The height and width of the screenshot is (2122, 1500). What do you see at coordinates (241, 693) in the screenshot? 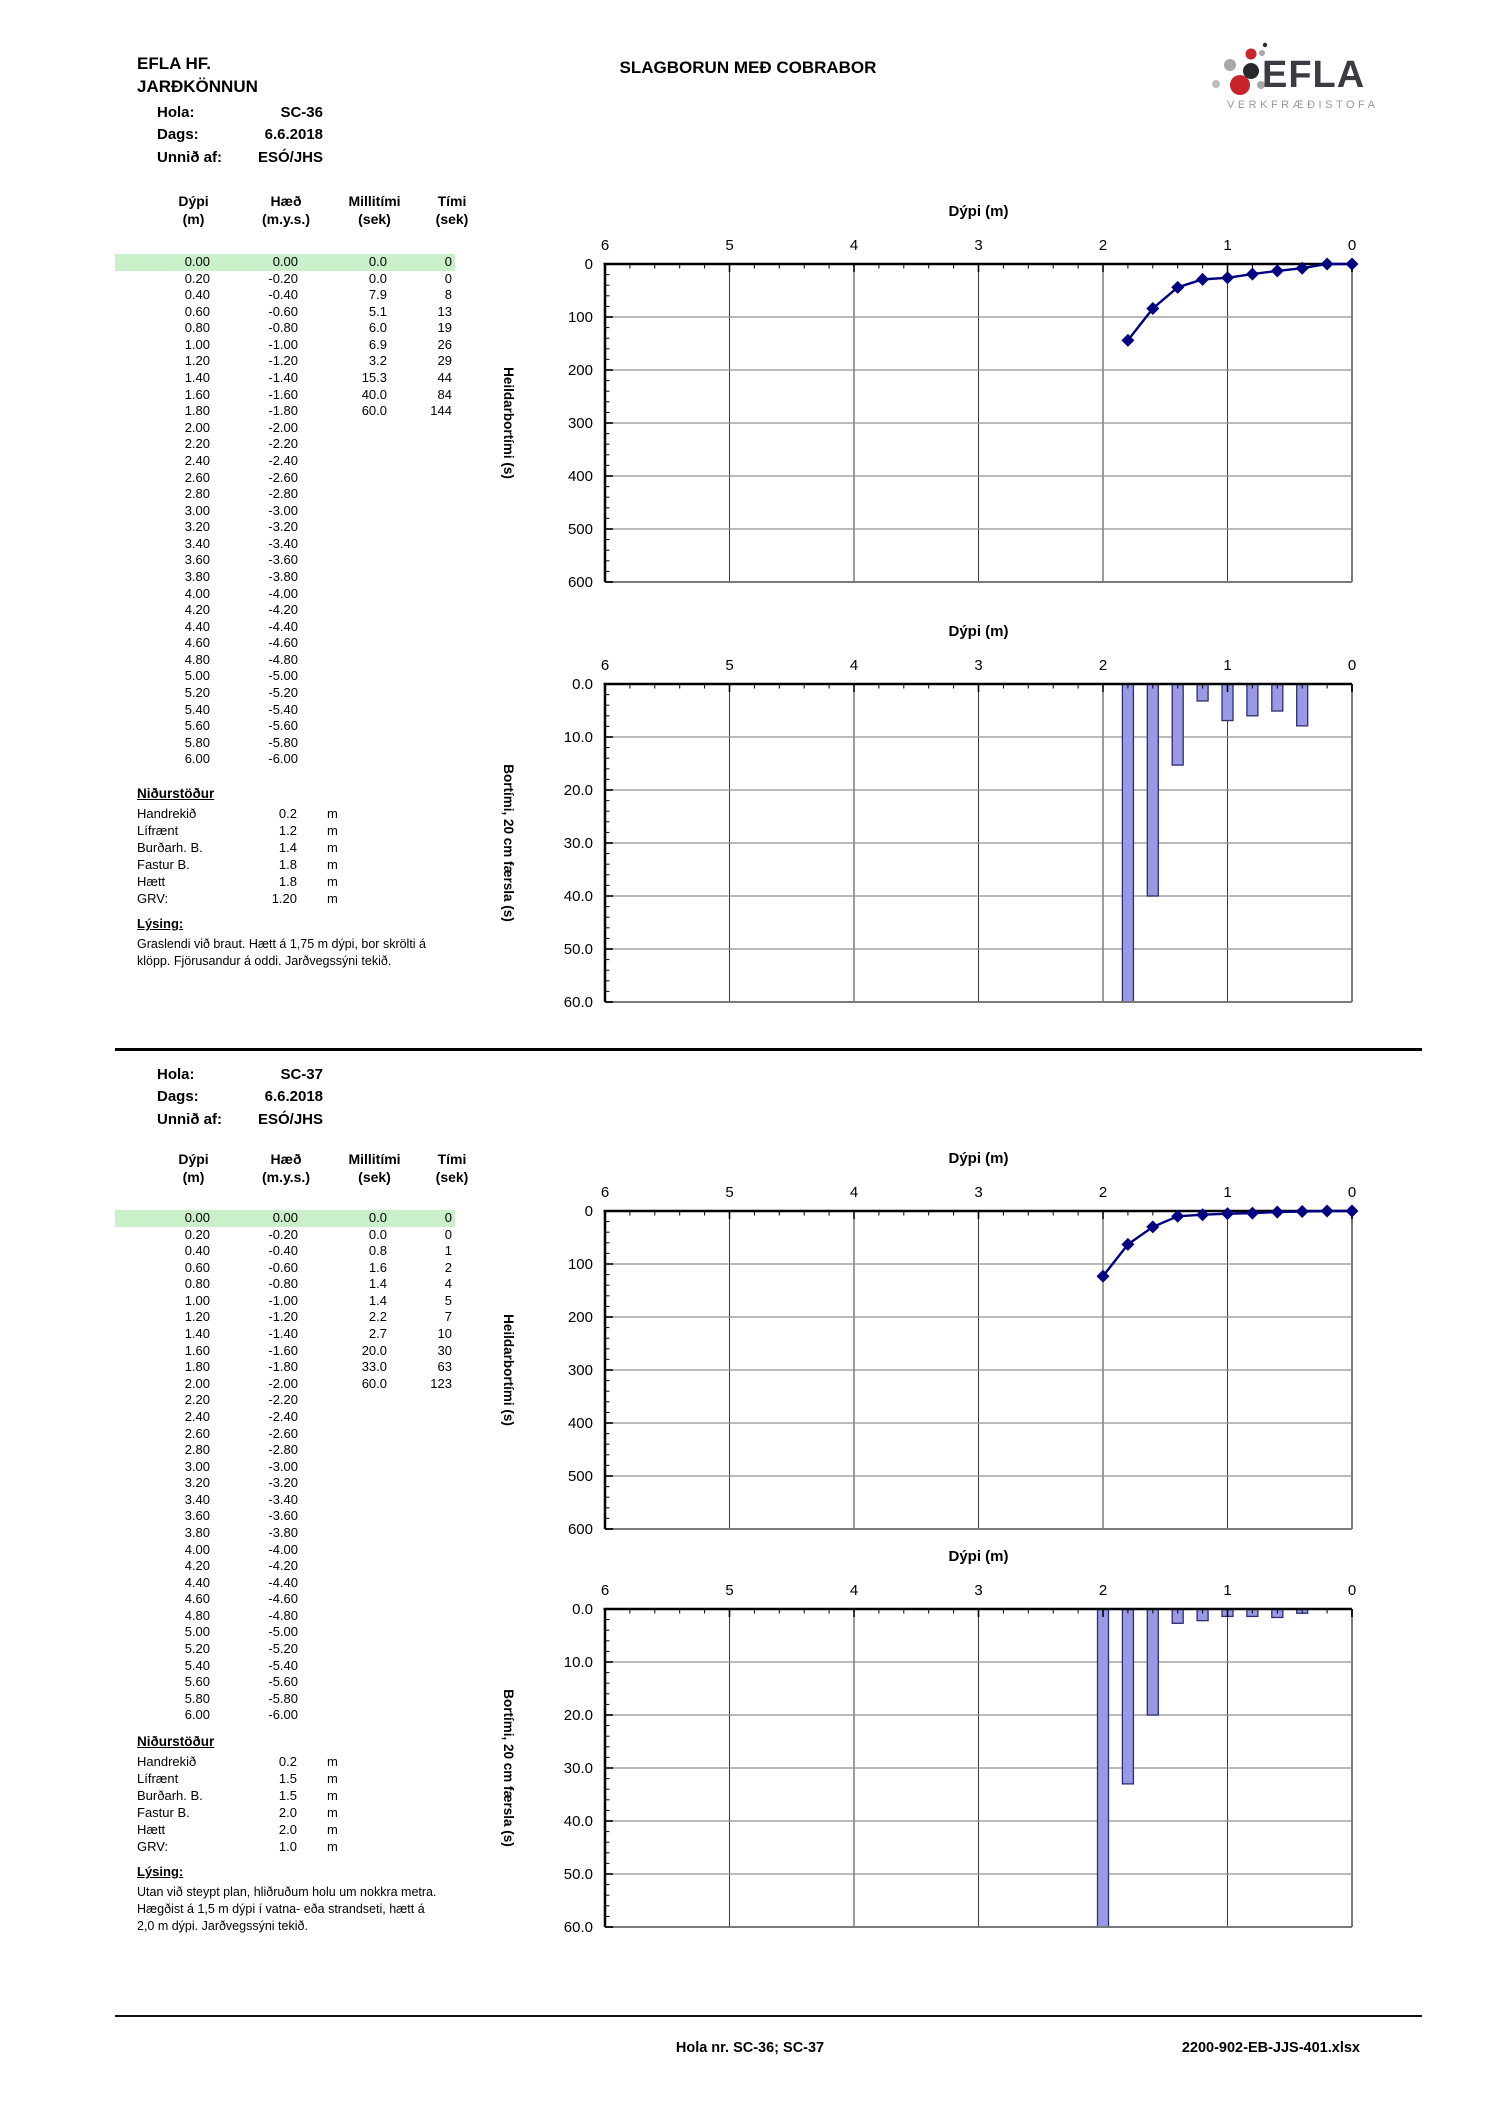
I see `table-row: 5.20 -5.20` at bounding box center [241, 693].